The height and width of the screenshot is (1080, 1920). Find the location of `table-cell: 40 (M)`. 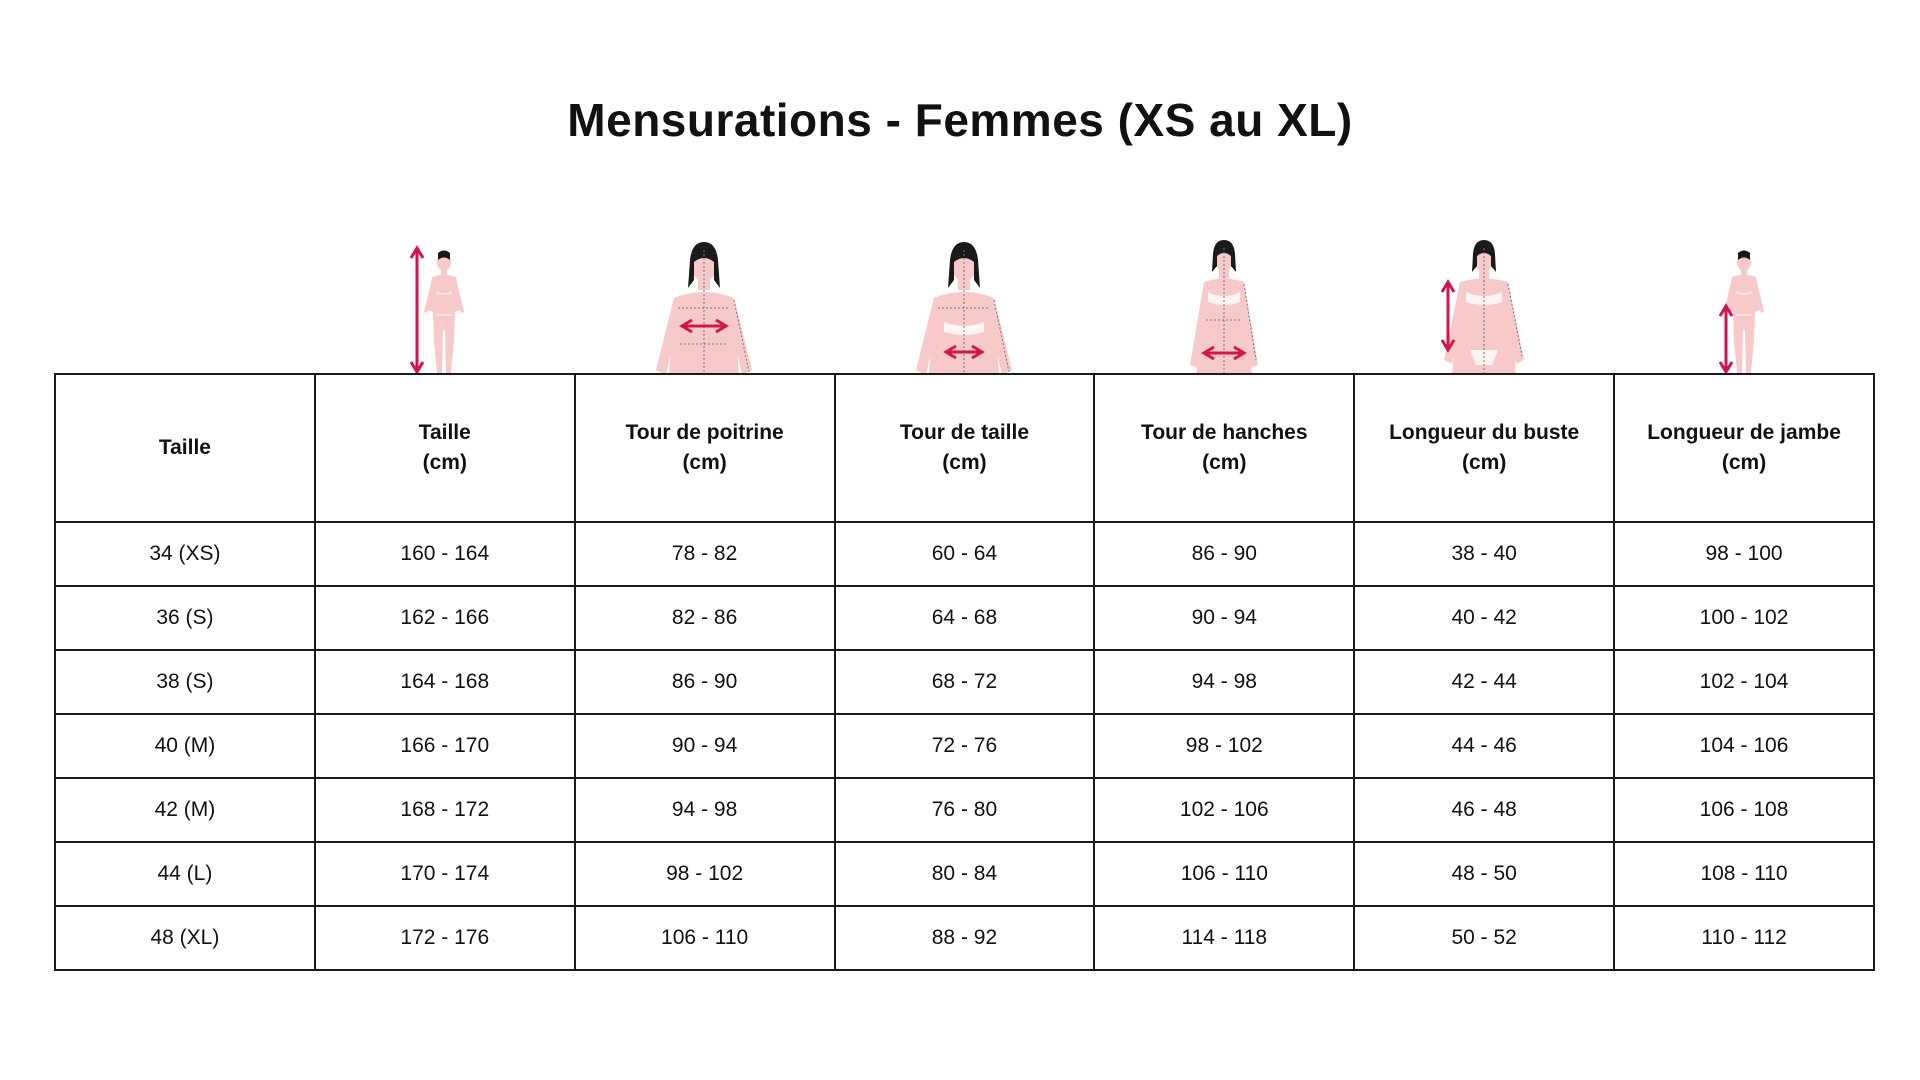

table-cell: 40 (M) is located at coordinates (185, 746).